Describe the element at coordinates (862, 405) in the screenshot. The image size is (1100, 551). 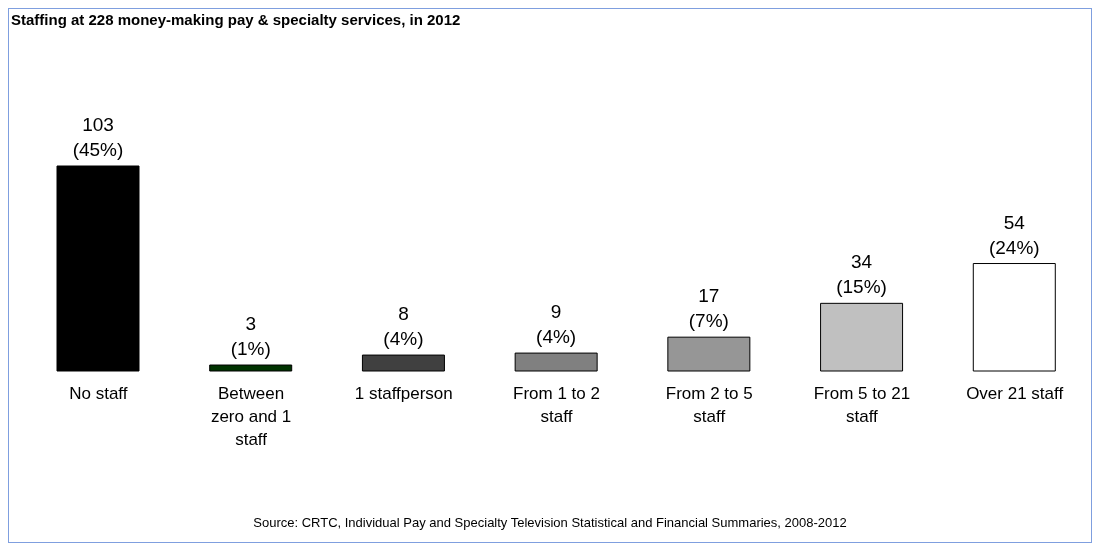
I see `x-tick-label: From 5 to 21 staff` at that location.